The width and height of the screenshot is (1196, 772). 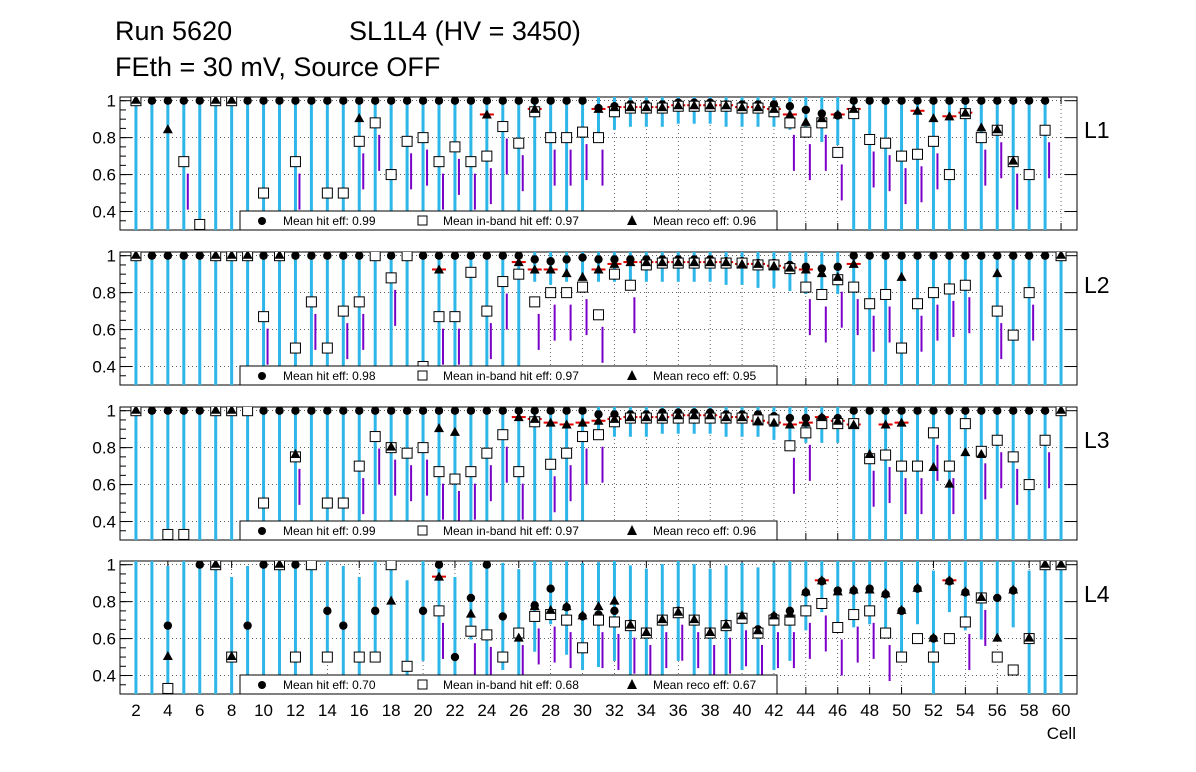 What do you see at coordinates (422, 375) in the screenshot?
I see `legend-inband-marker` at bounding box center [422, 375].